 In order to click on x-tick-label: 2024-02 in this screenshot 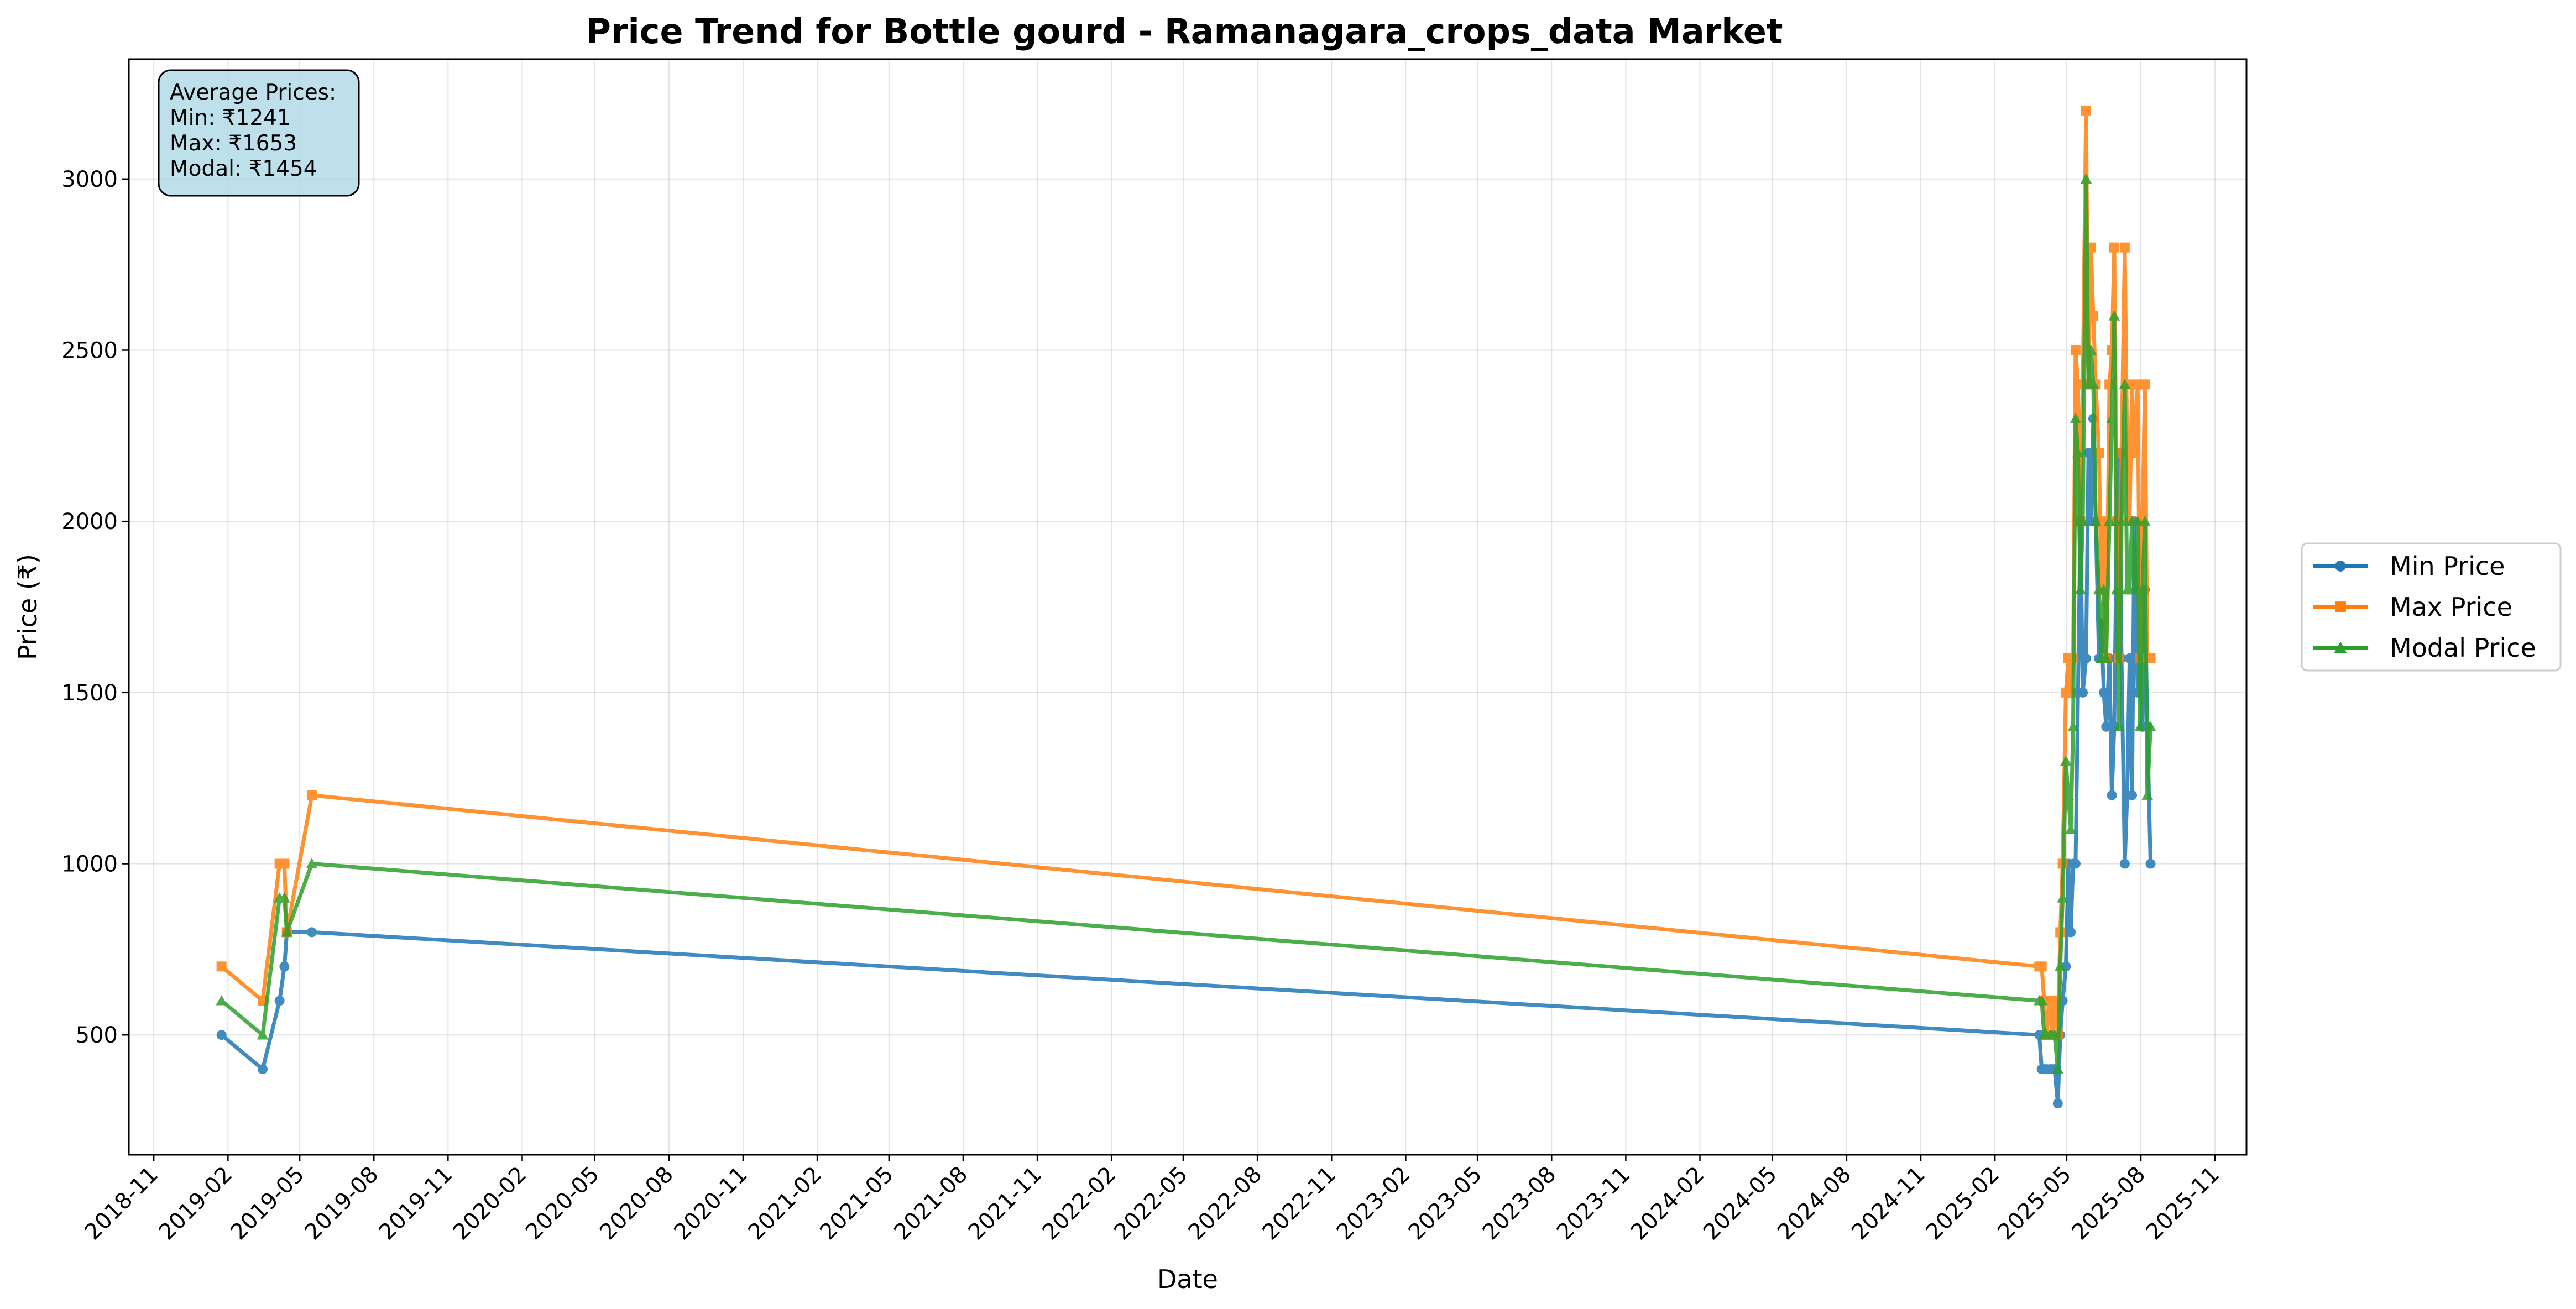, I will do `click(1668, 1204)`.